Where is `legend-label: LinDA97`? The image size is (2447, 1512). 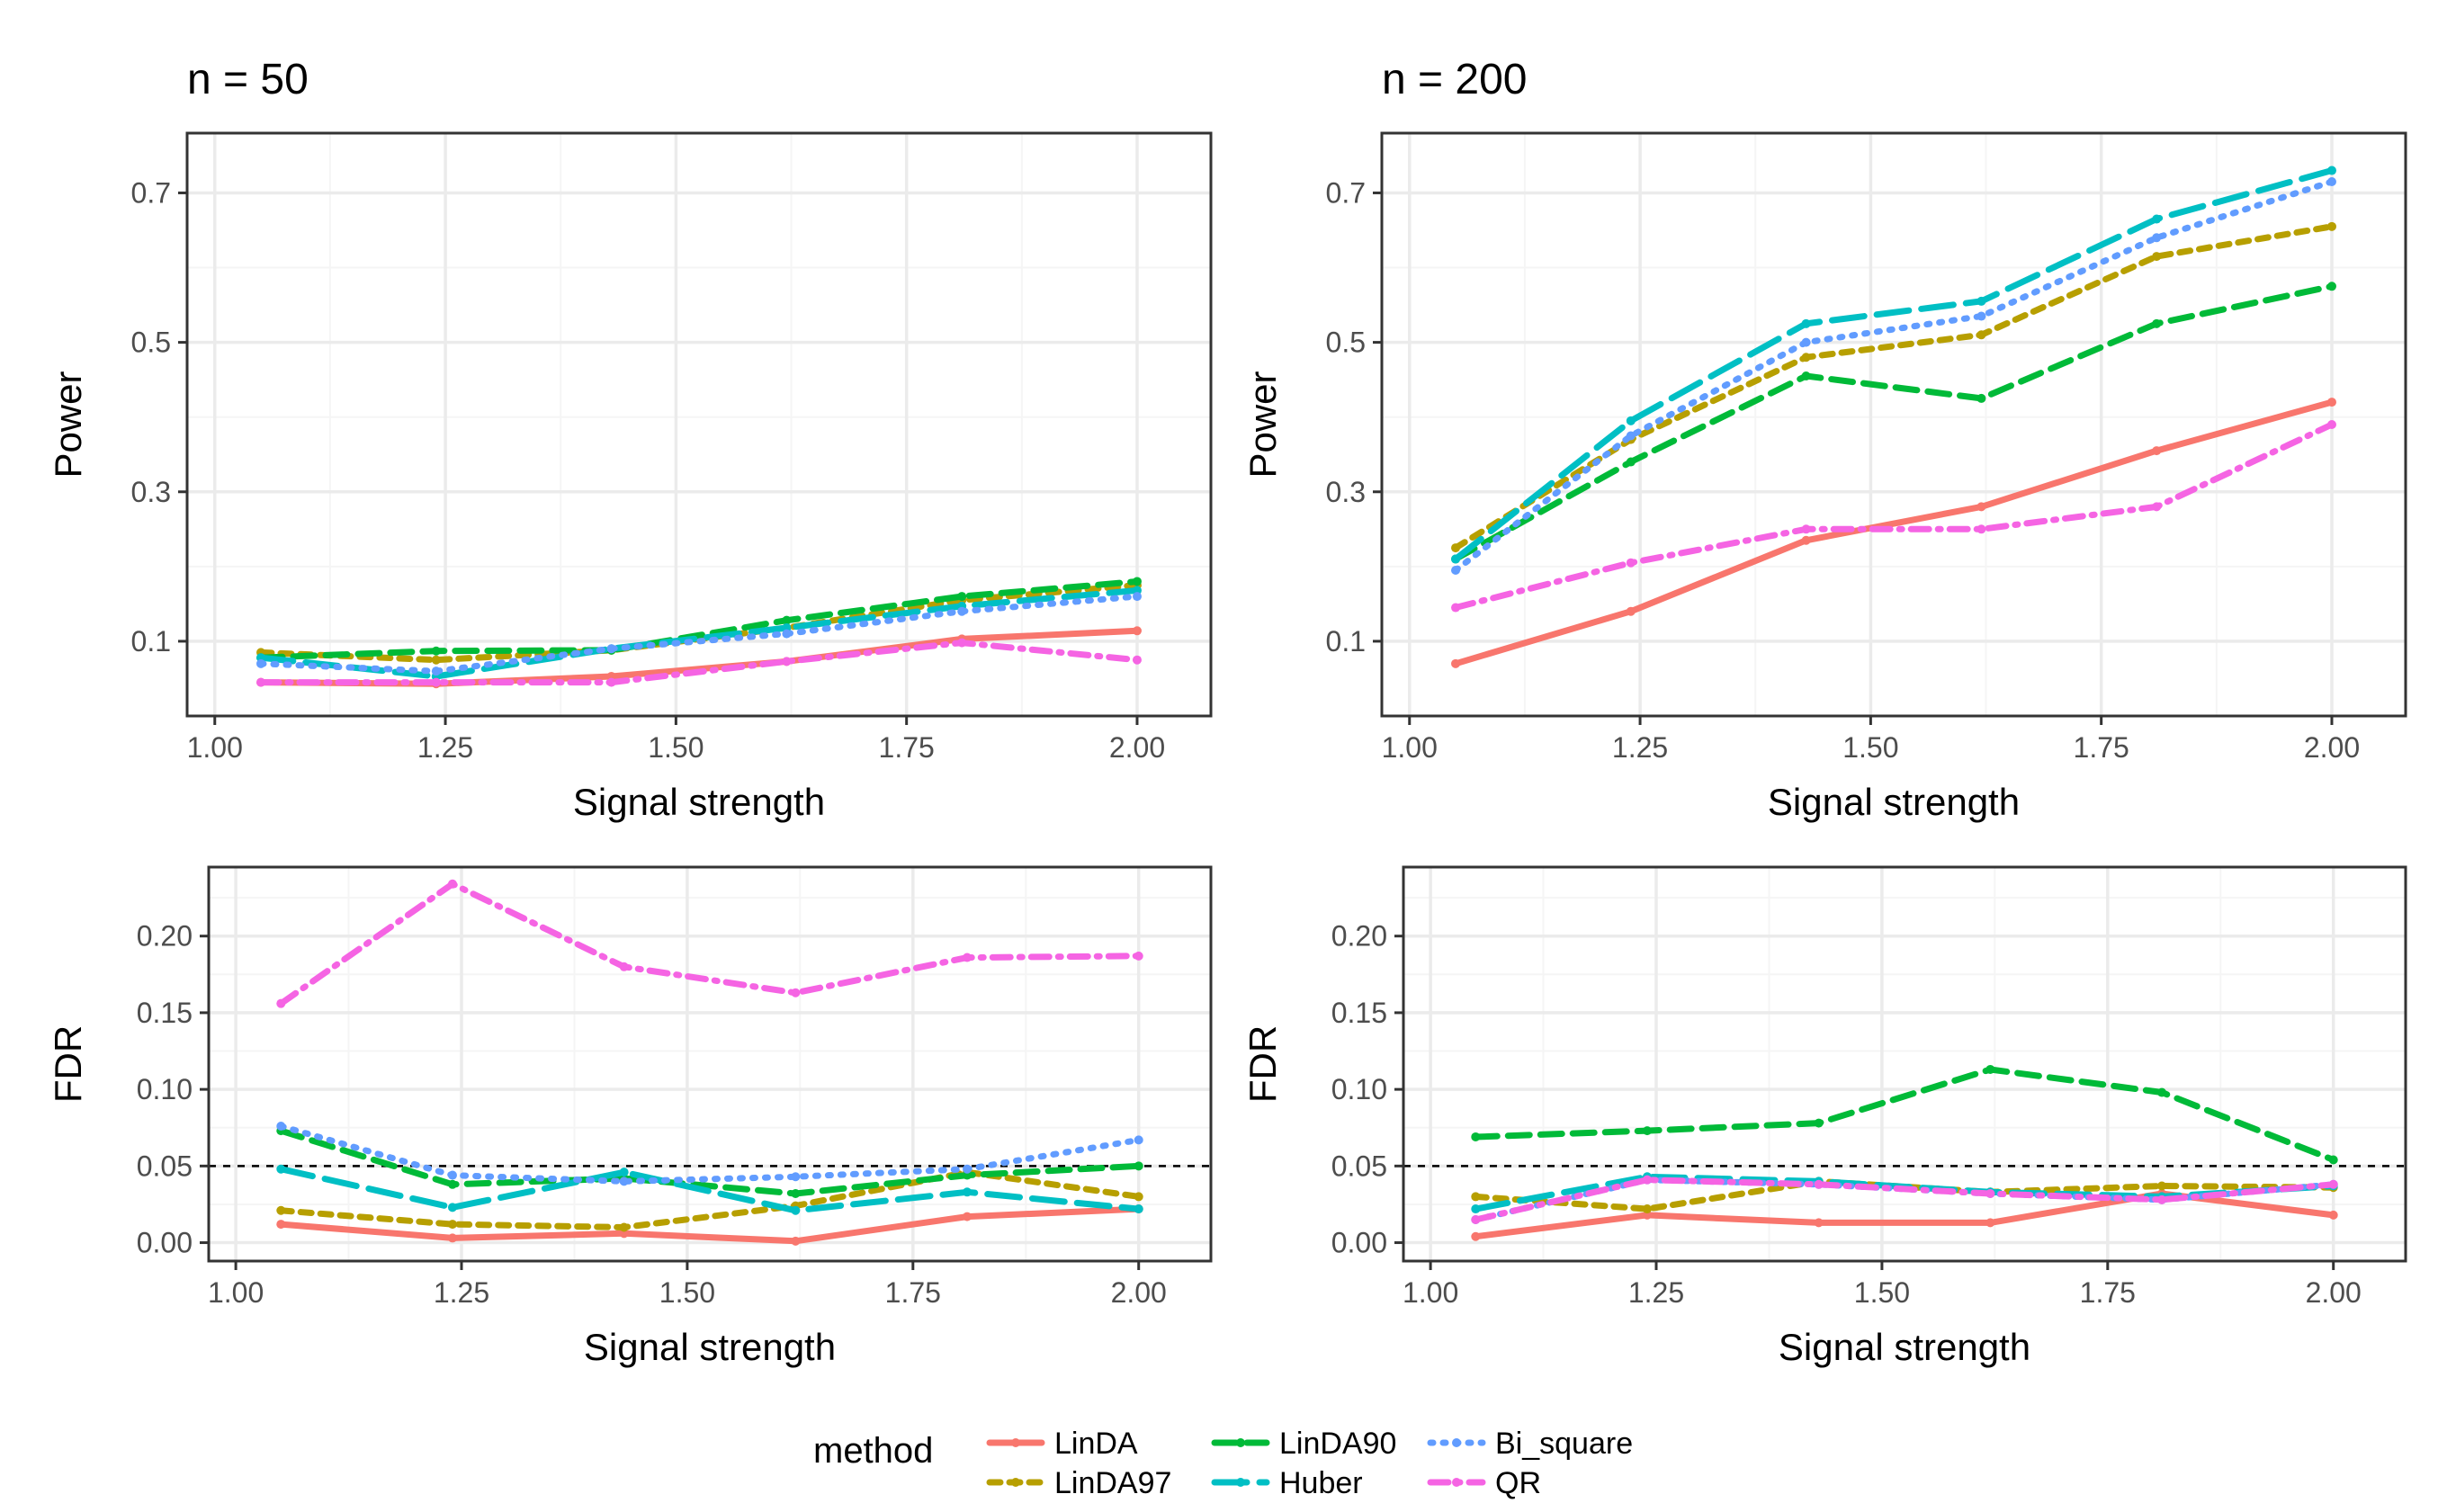
legend-label: LinDA97 is located at coordinates (1113, 1483).